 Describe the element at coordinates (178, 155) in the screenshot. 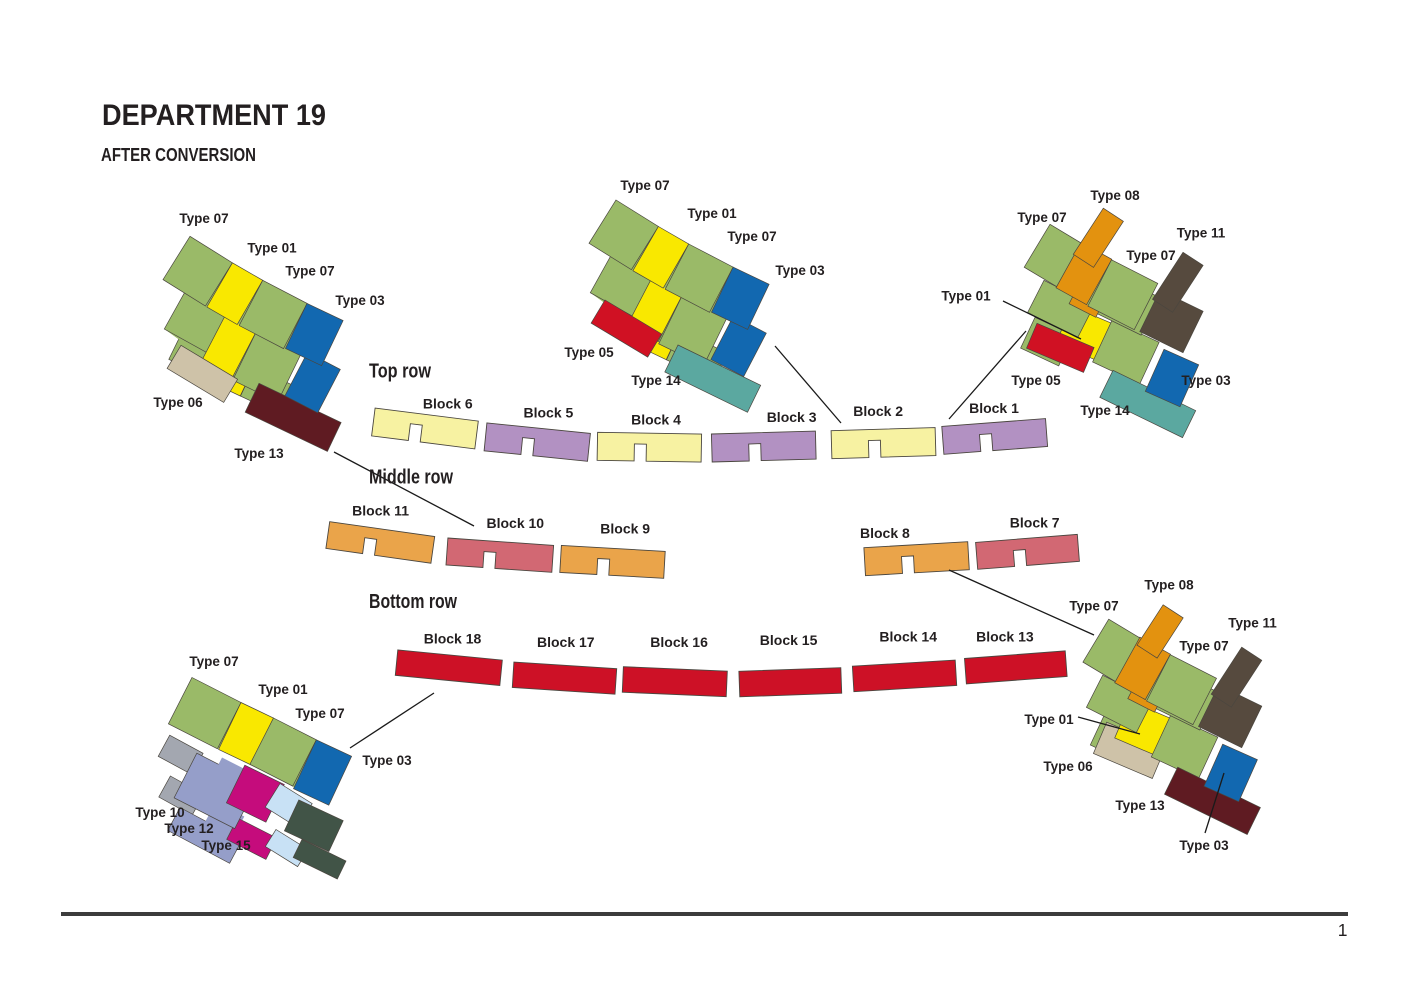

I see `svg-text: AFTER CONVERSION` at that location.